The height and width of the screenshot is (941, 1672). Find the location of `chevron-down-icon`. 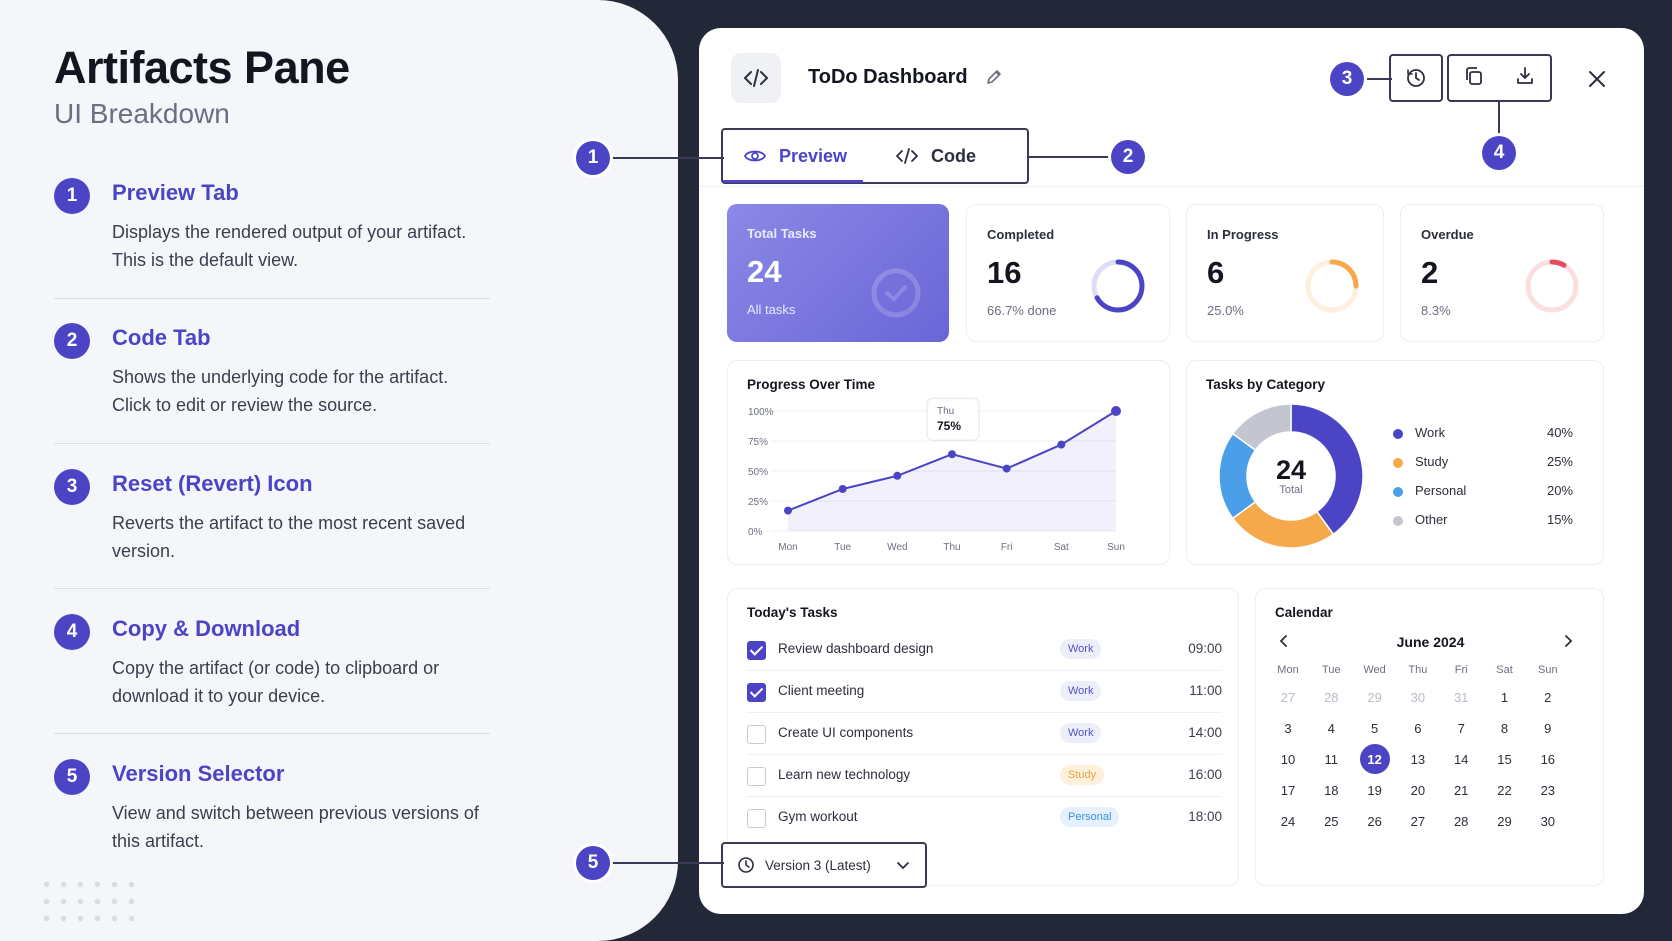

chevron-down-icon is located at coordinates (903, 866).